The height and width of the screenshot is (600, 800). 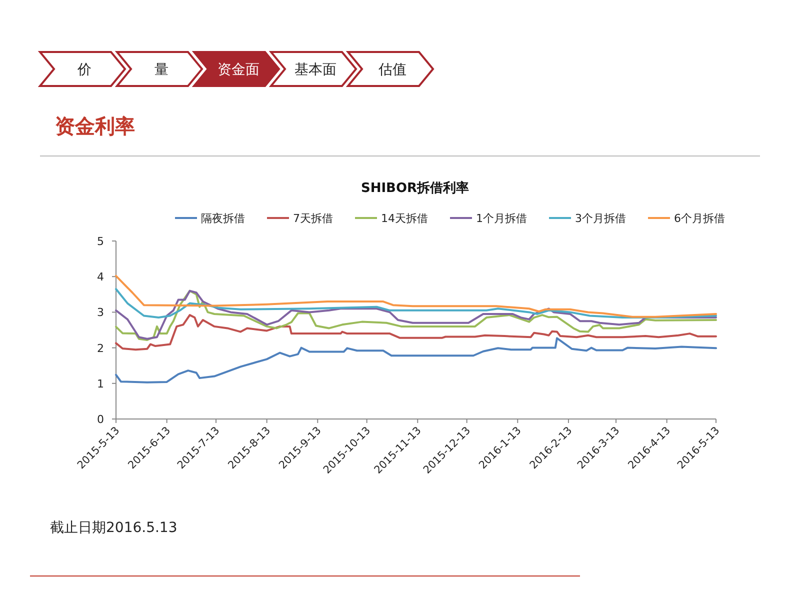 I want to click on legend-label: 6个月拆借, so click(x=699, y=218).